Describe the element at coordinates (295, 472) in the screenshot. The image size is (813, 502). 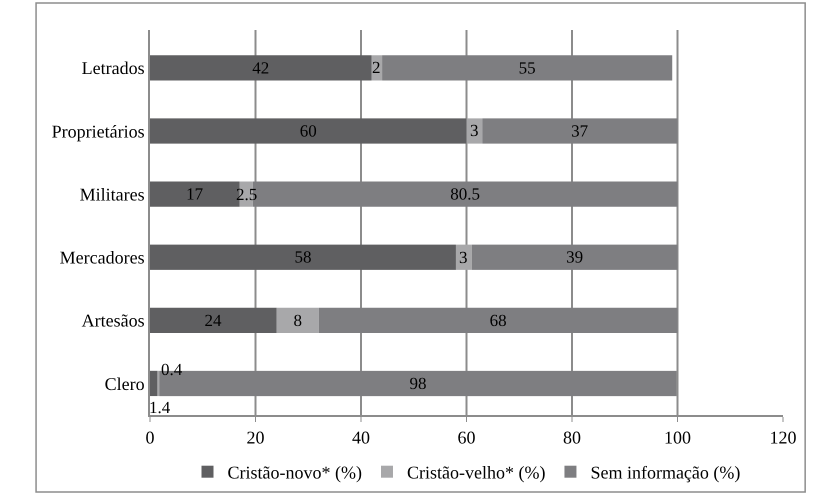
I see `legend-label: Cristão-novo* (%)` at that location.